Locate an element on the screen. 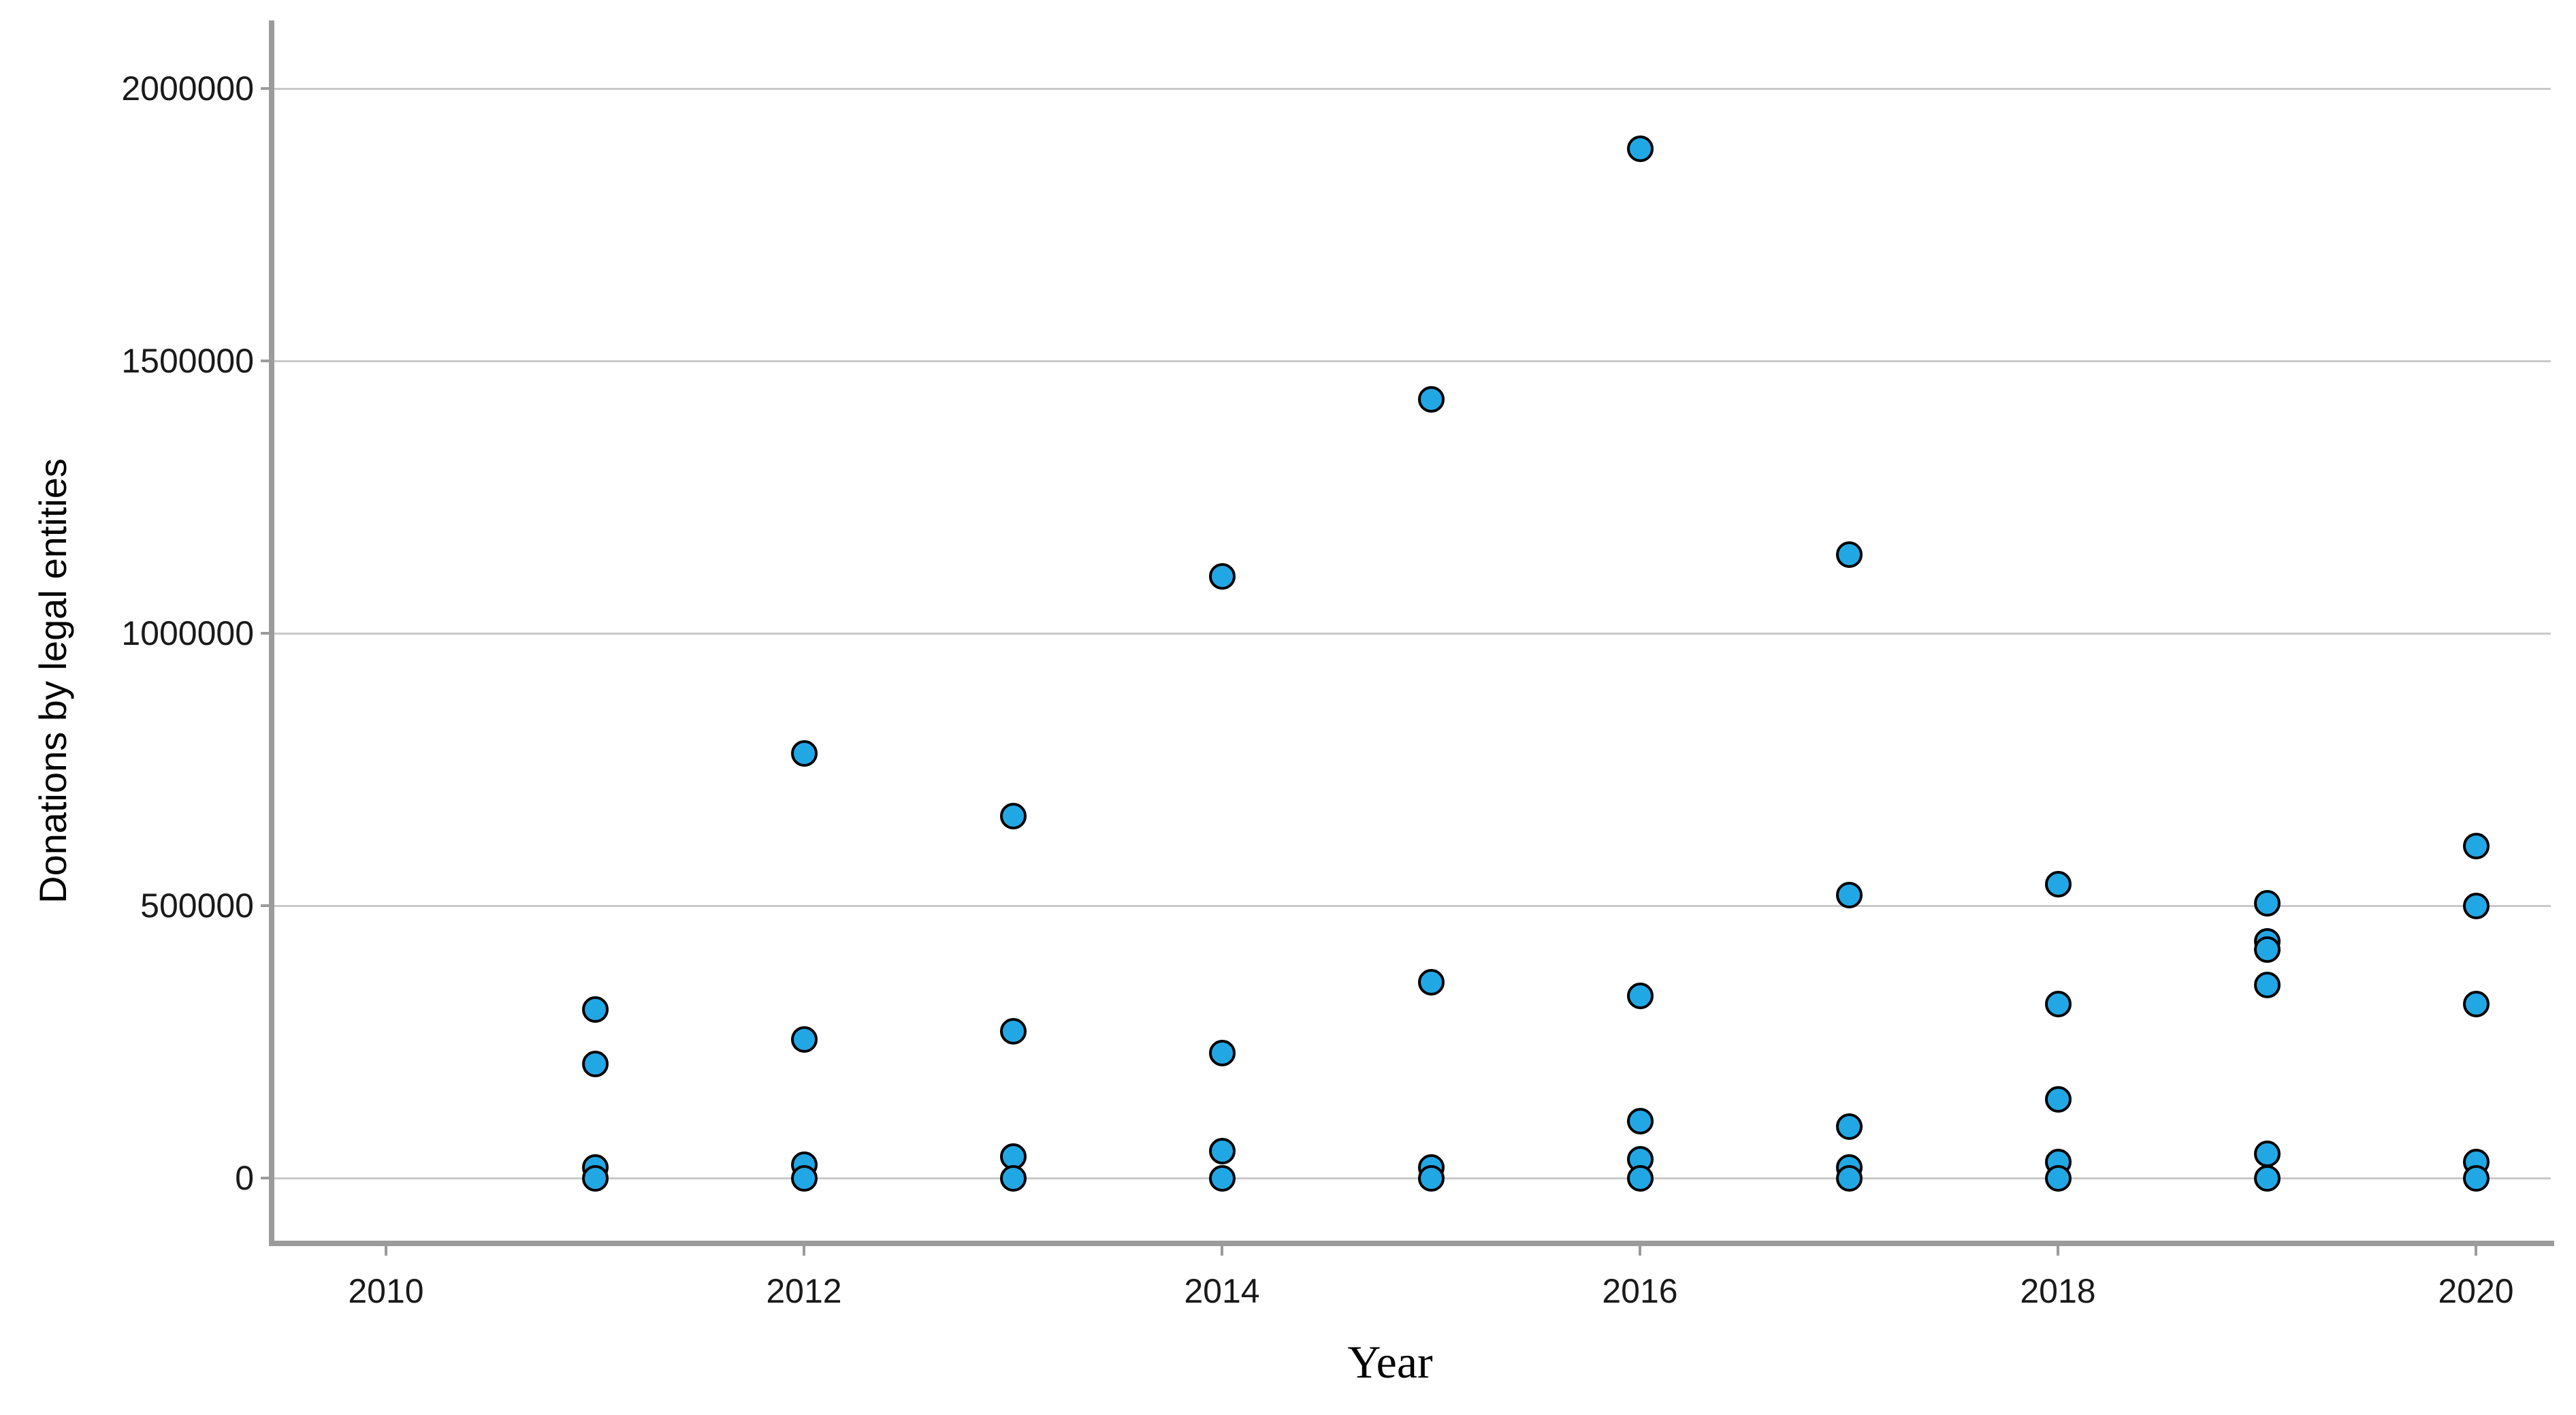 The image size is (2576, 1415). y-tick-label: 2000000 is located at coordinates (188, 88).